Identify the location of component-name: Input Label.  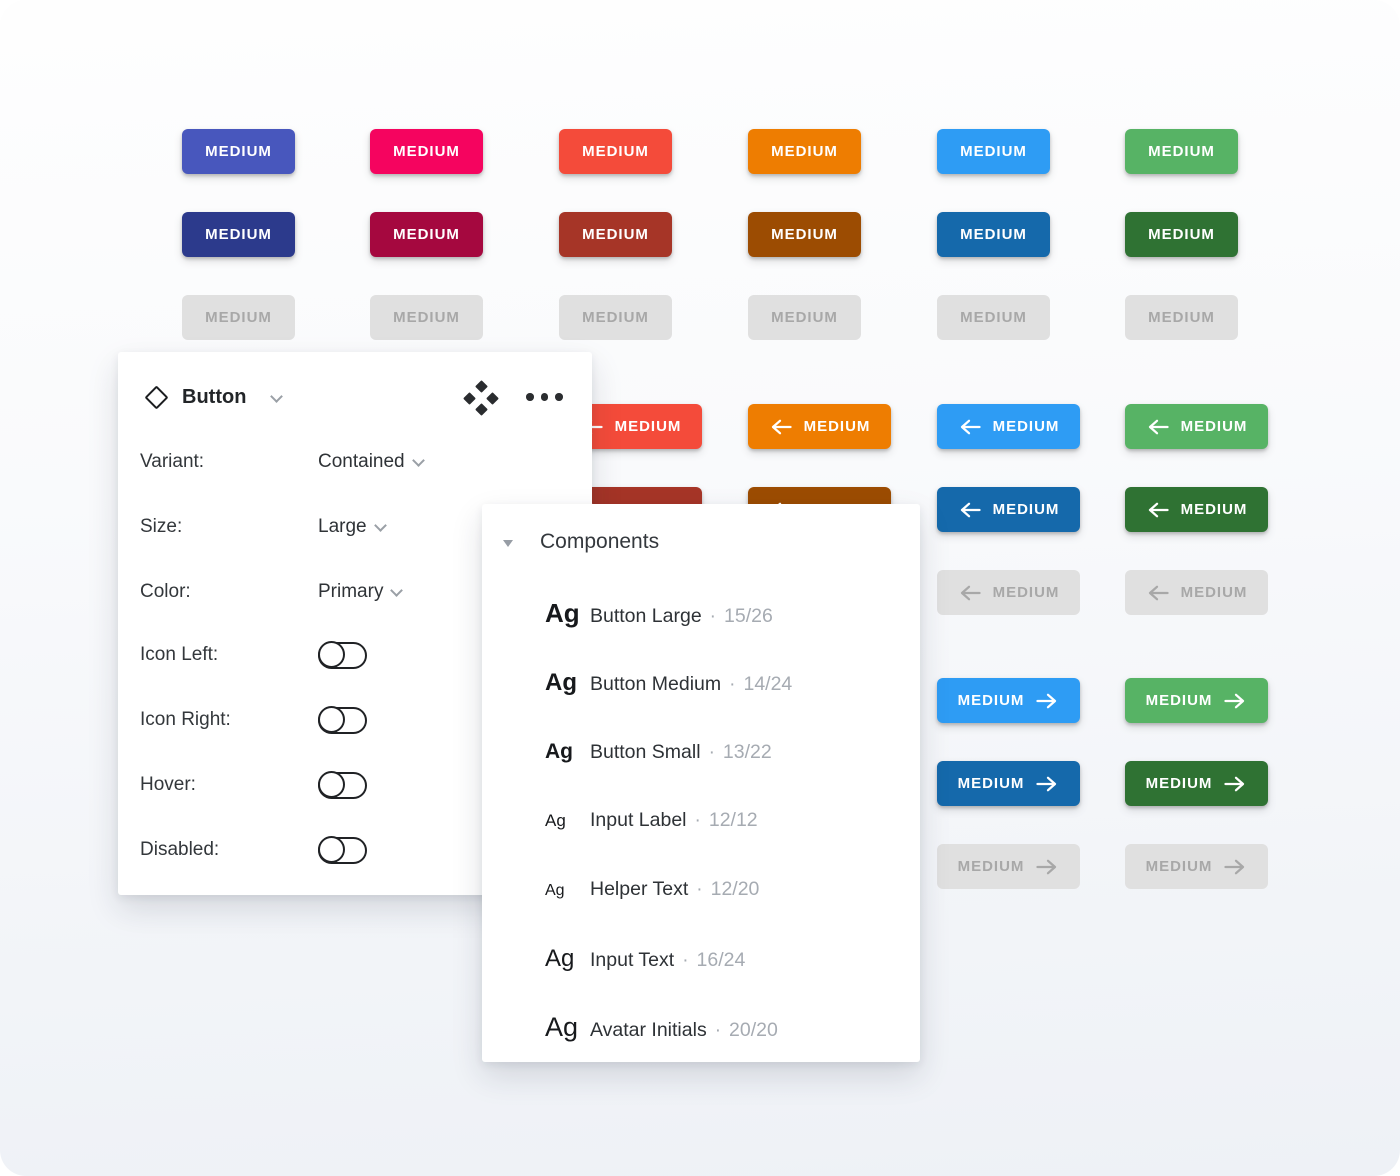
(638, 820).